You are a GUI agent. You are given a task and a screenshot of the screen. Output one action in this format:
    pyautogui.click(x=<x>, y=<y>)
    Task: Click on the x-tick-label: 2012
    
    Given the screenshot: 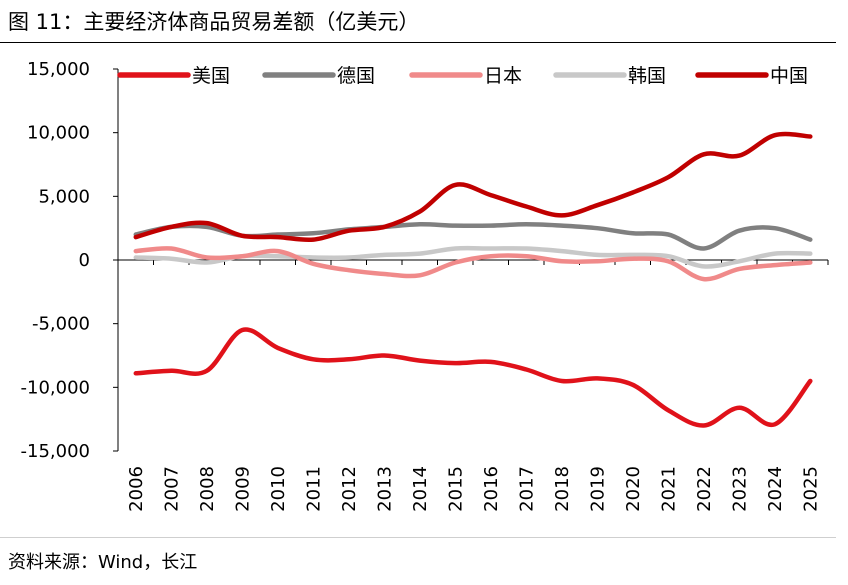 What is the action you would take?
    pyautogui.click(x=349, y=489)
    